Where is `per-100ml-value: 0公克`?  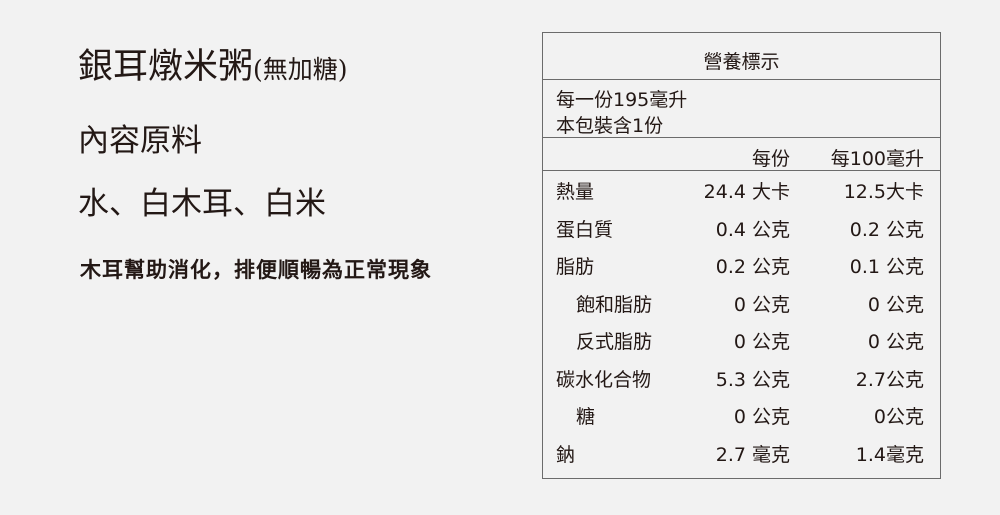 per-100ml-value: 0公克 is located at coordinates (898, 417).